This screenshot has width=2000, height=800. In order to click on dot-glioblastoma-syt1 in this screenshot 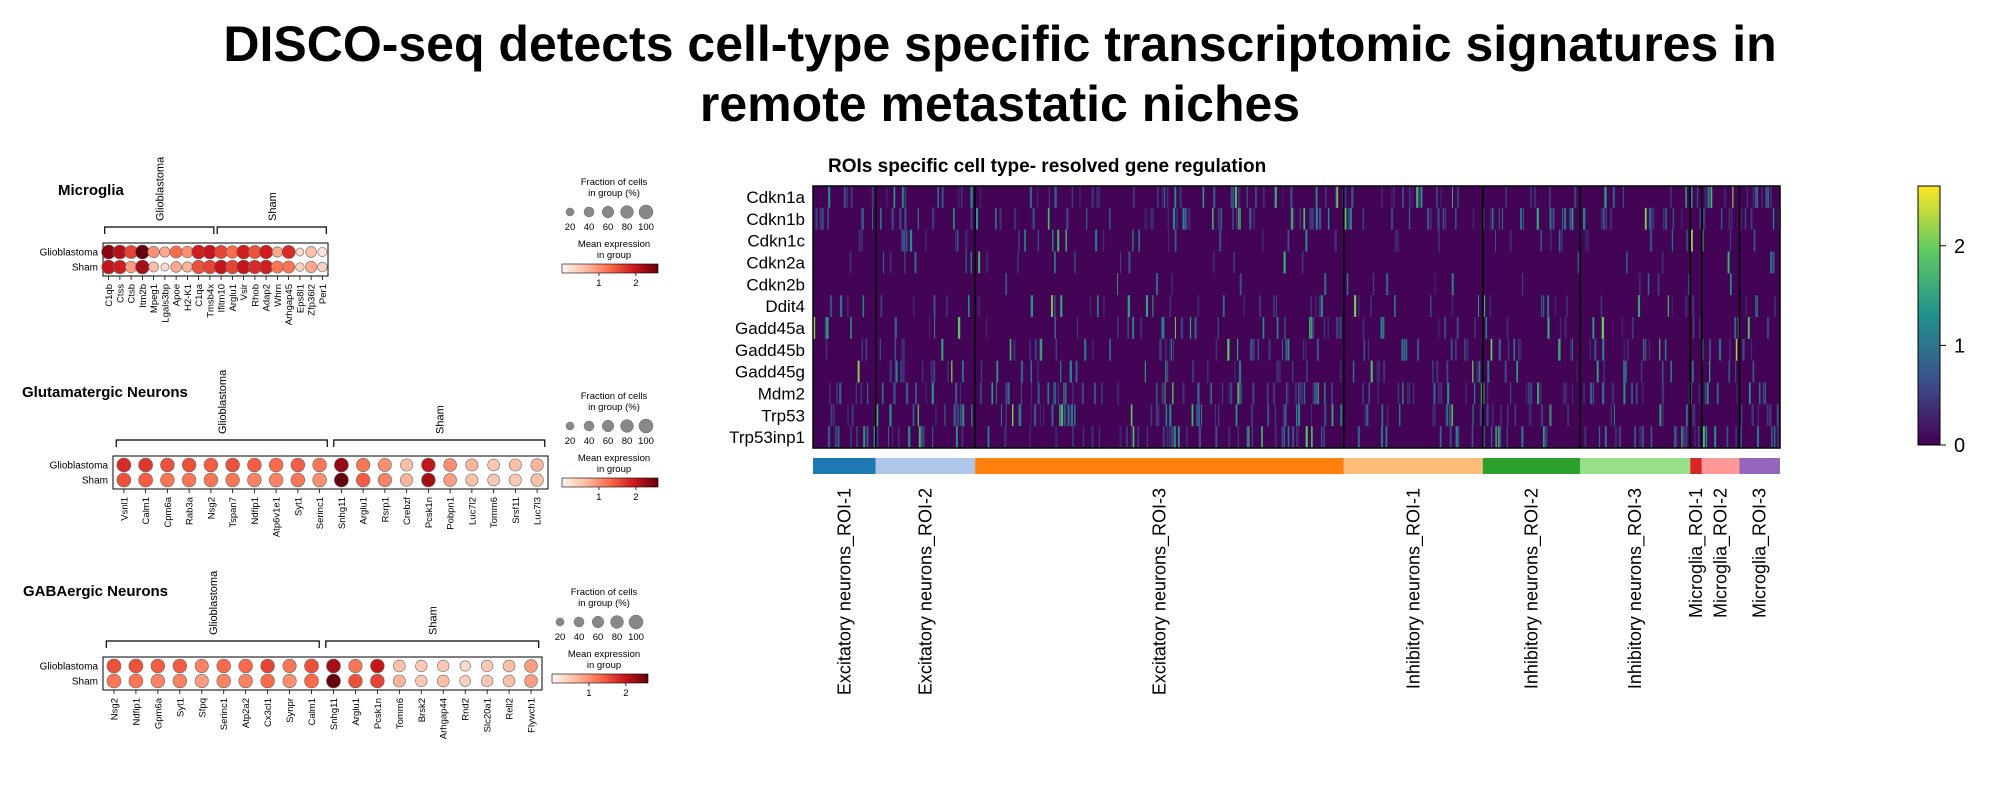, I will do `click(179, 666)`.